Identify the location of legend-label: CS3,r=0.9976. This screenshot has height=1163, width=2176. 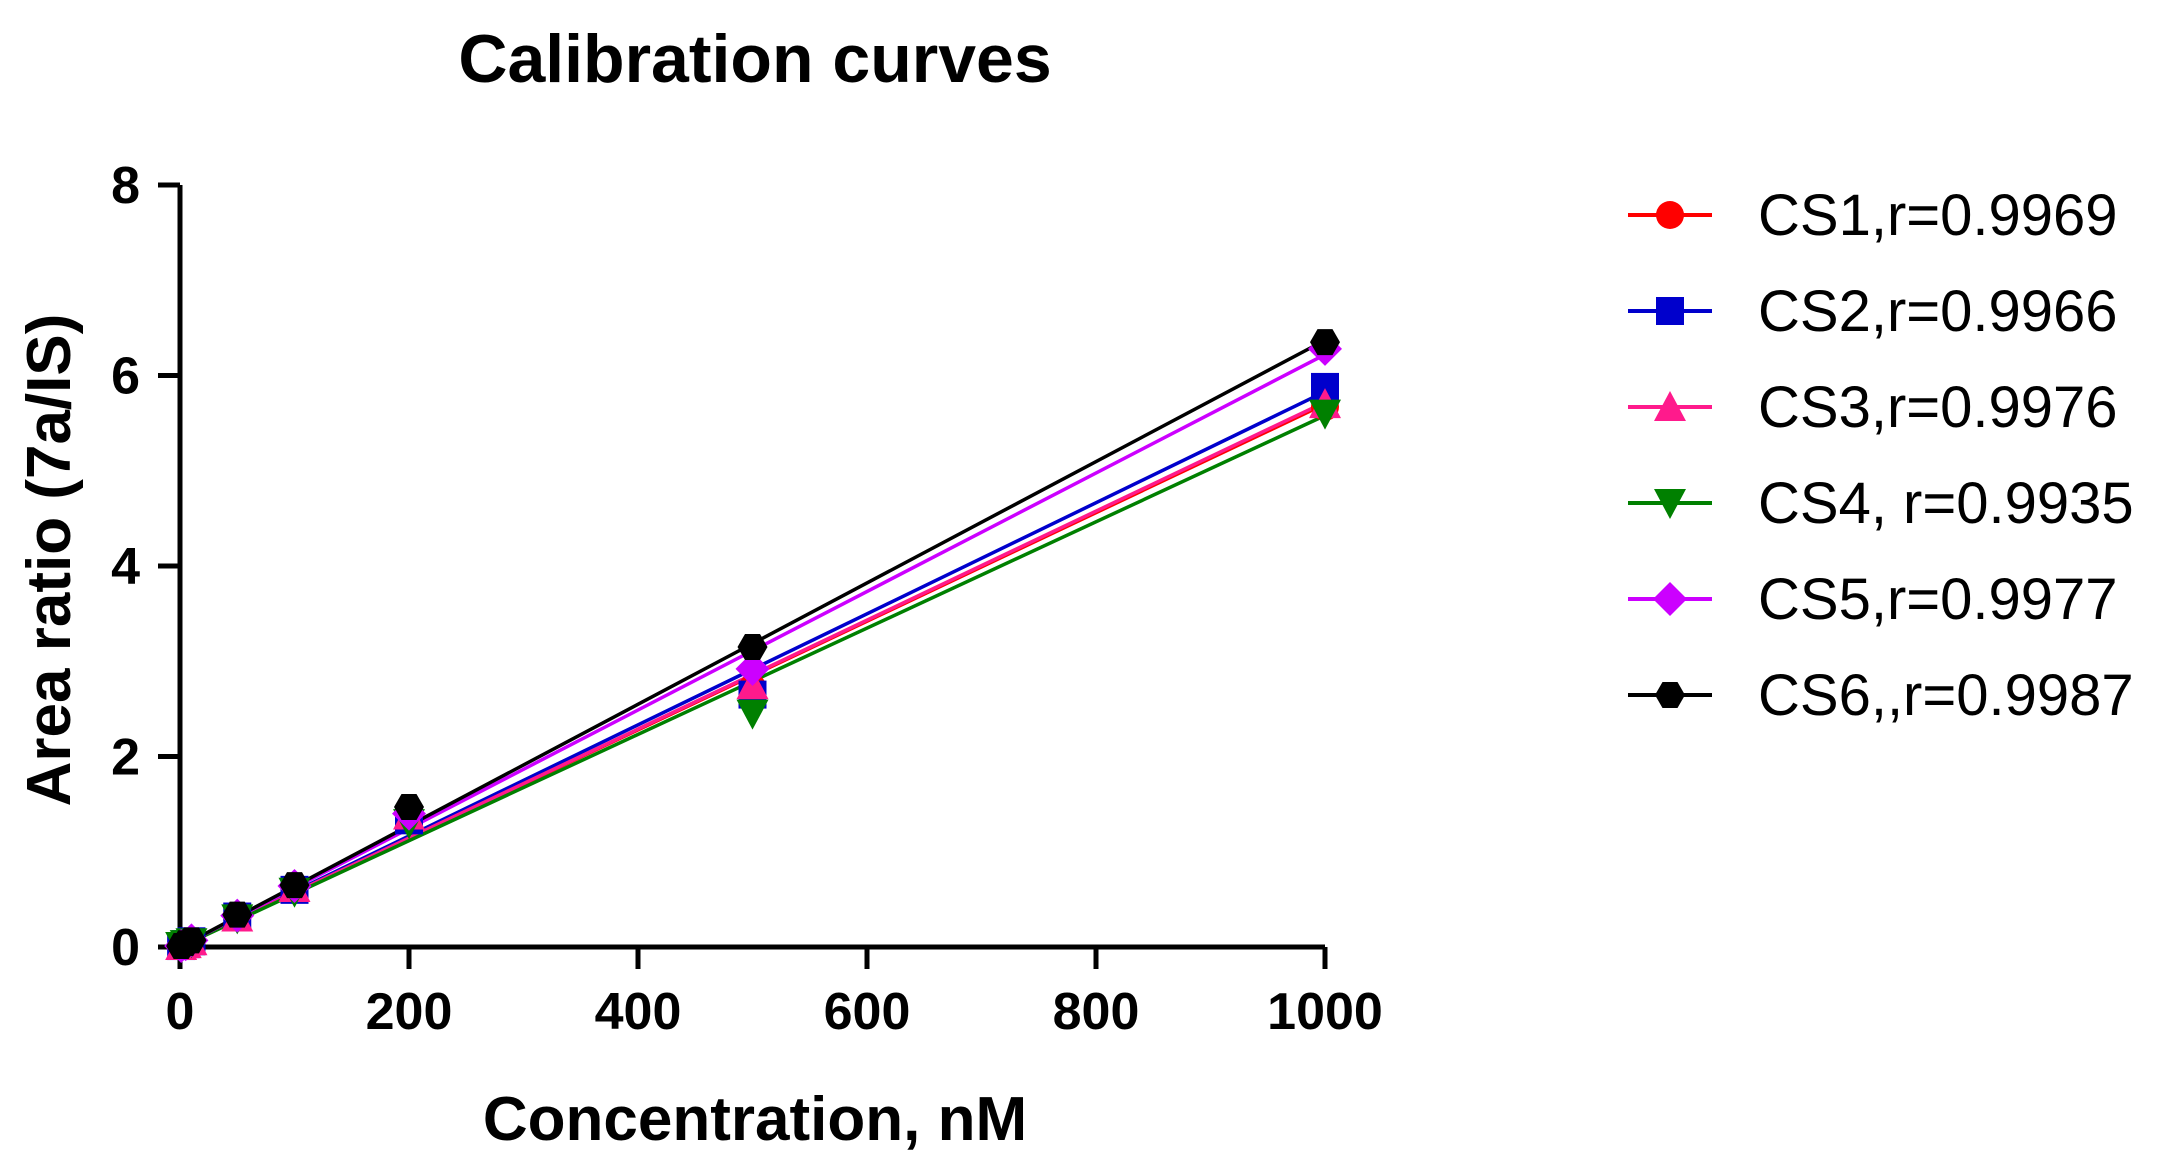
(1938, 407).